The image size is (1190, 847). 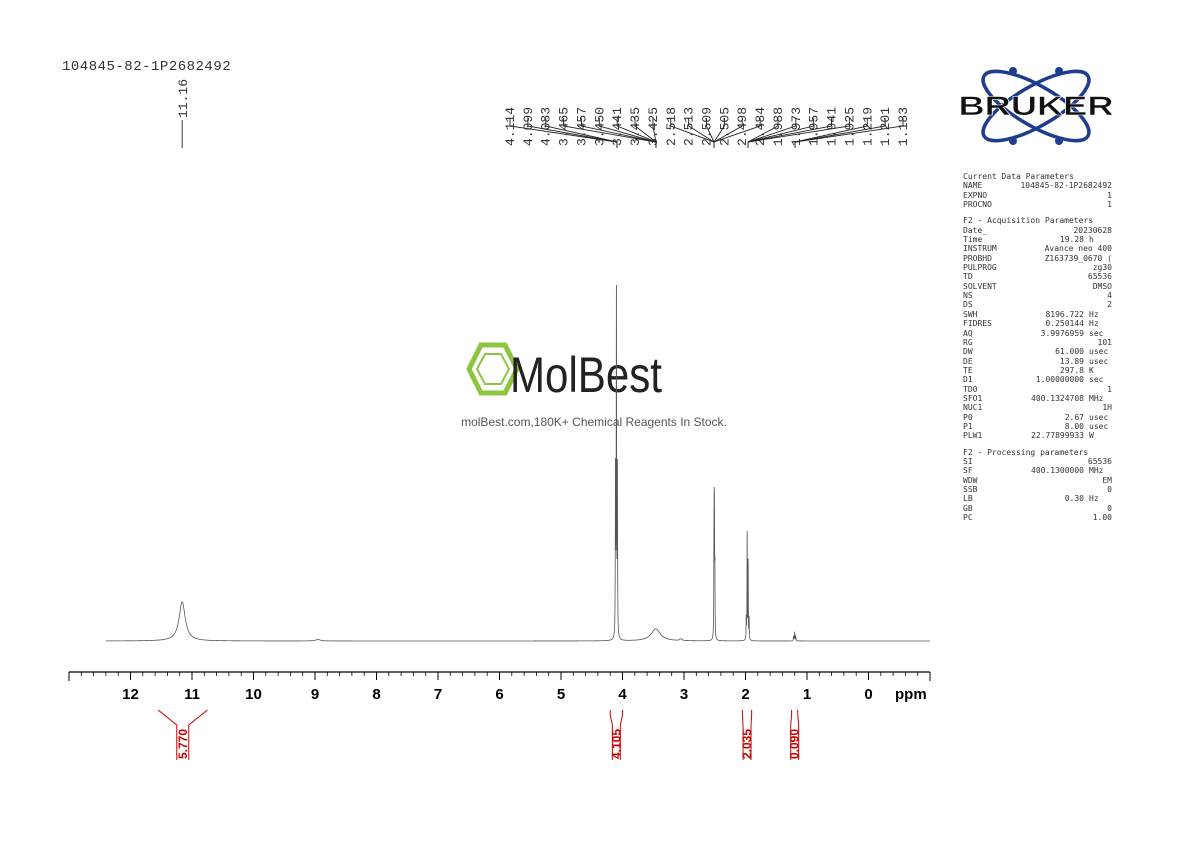 I want to click on parameter-key: RG, so click(x=968, y=342).